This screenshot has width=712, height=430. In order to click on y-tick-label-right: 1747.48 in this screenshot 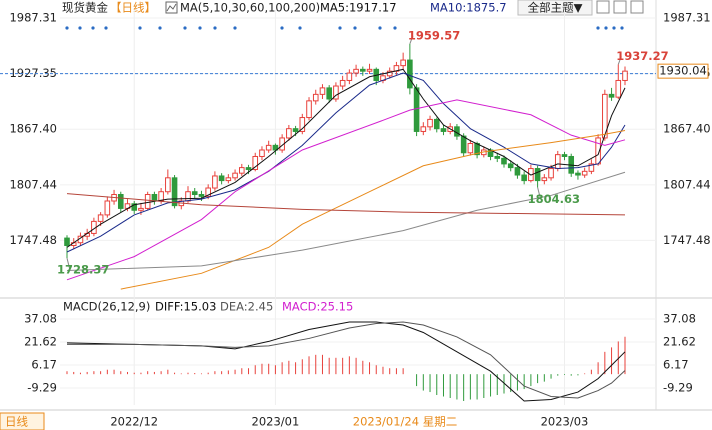, I will do `click(687, 240)`.